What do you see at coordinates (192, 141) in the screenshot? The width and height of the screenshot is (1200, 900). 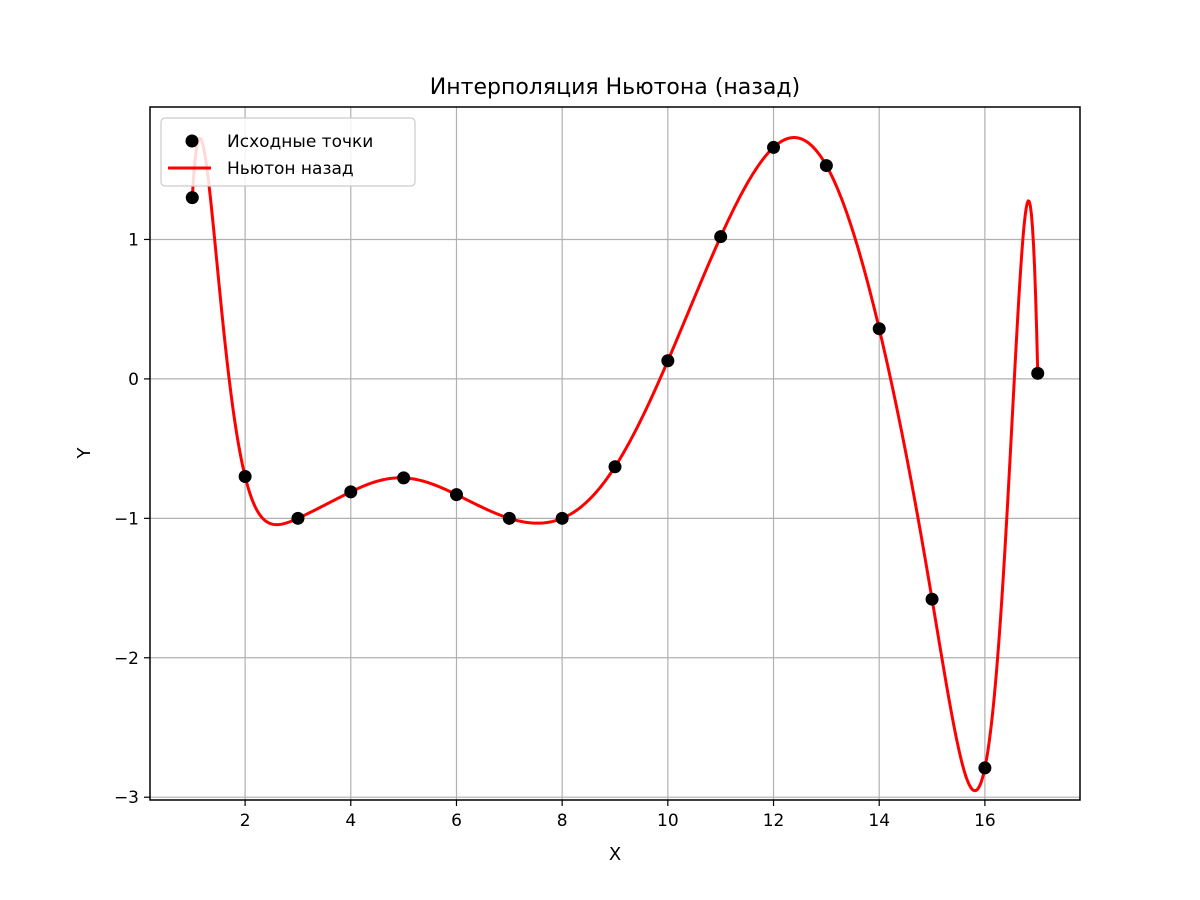 I see `legend-marker-points` at bounding box center [192, 141].